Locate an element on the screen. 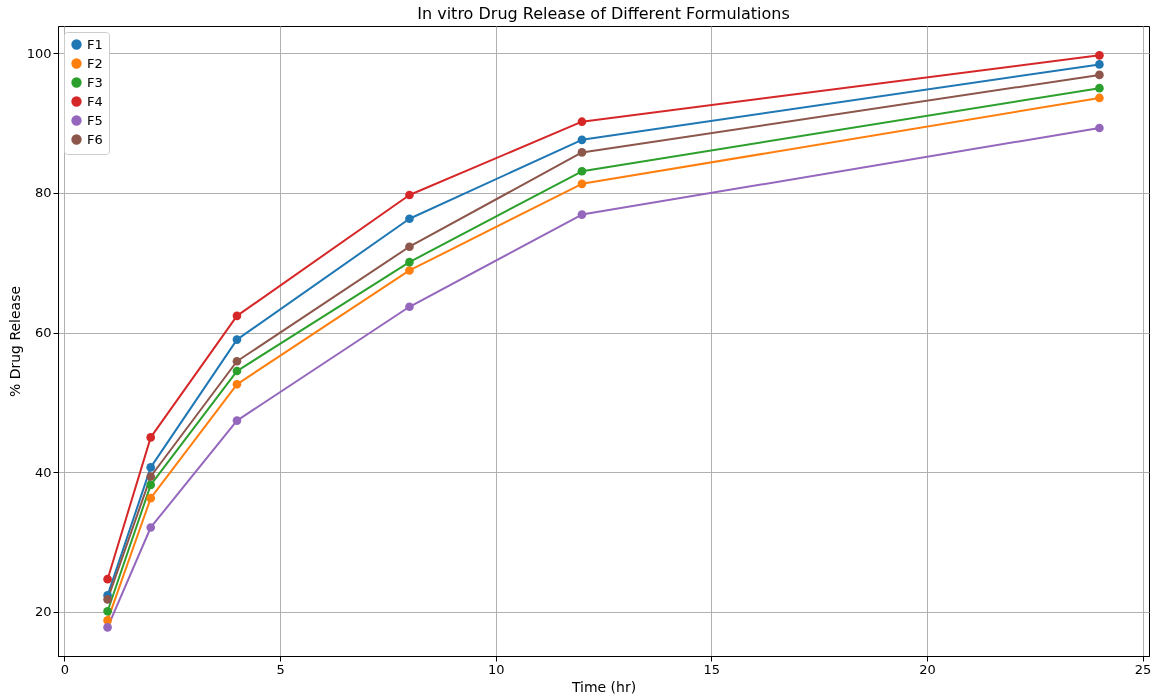 The height and width of the screenshot is (700, 1171). x-tick-label: 20 is located at coordinates (927, 669).